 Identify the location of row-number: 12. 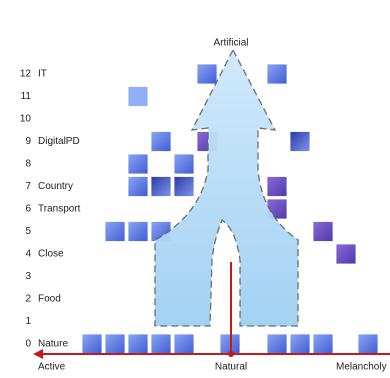
(26, 74).